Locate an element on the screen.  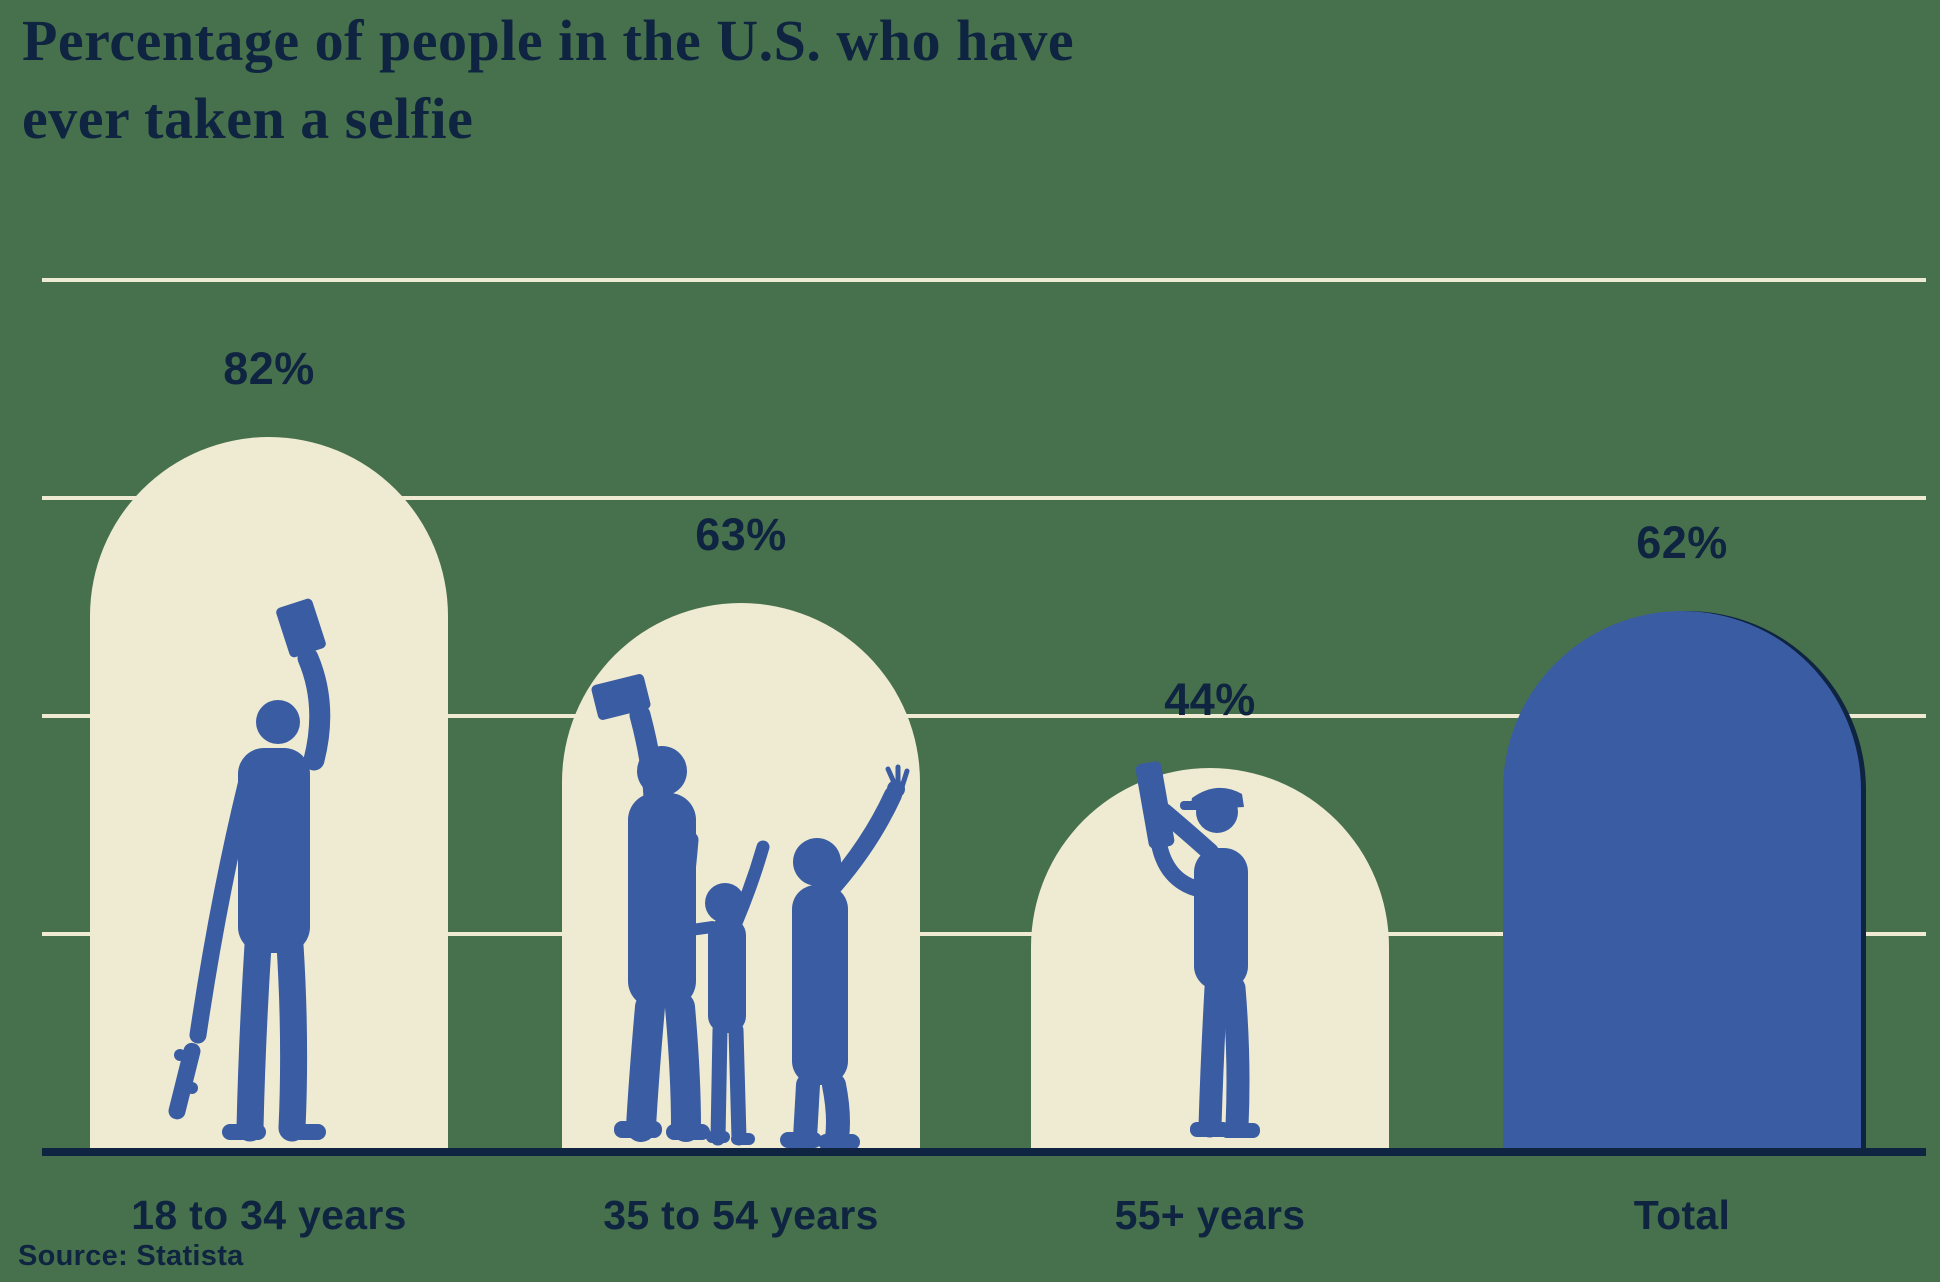
value-label-35-54: 63% is located at coordinates (741, 534).